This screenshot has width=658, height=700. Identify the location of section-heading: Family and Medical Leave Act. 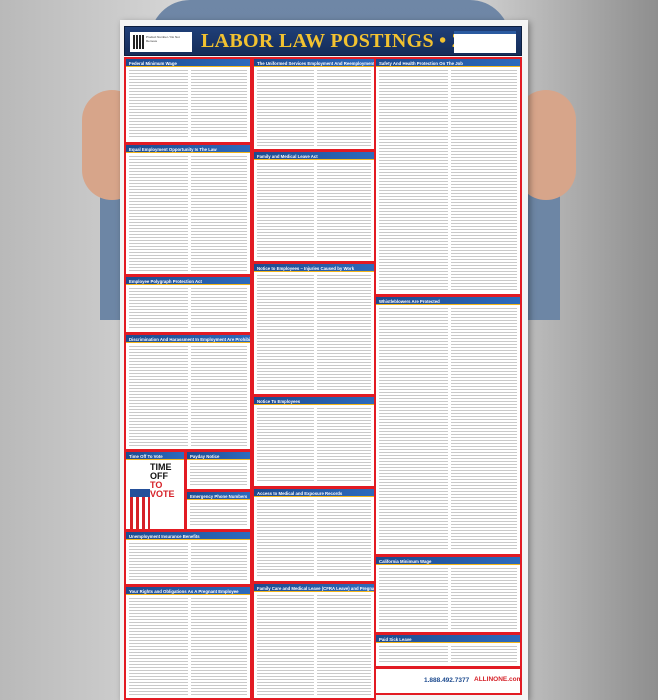
(314, 156).